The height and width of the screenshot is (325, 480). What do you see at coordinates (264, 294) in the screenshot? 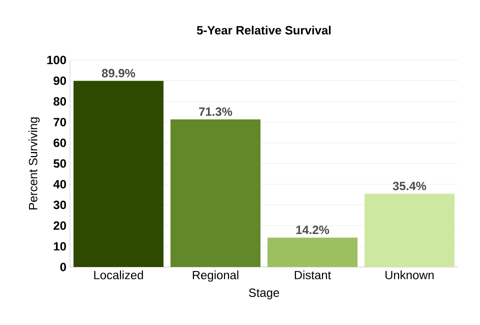
I see `x-axis-title: Stage` at bounding box center [264, 294].